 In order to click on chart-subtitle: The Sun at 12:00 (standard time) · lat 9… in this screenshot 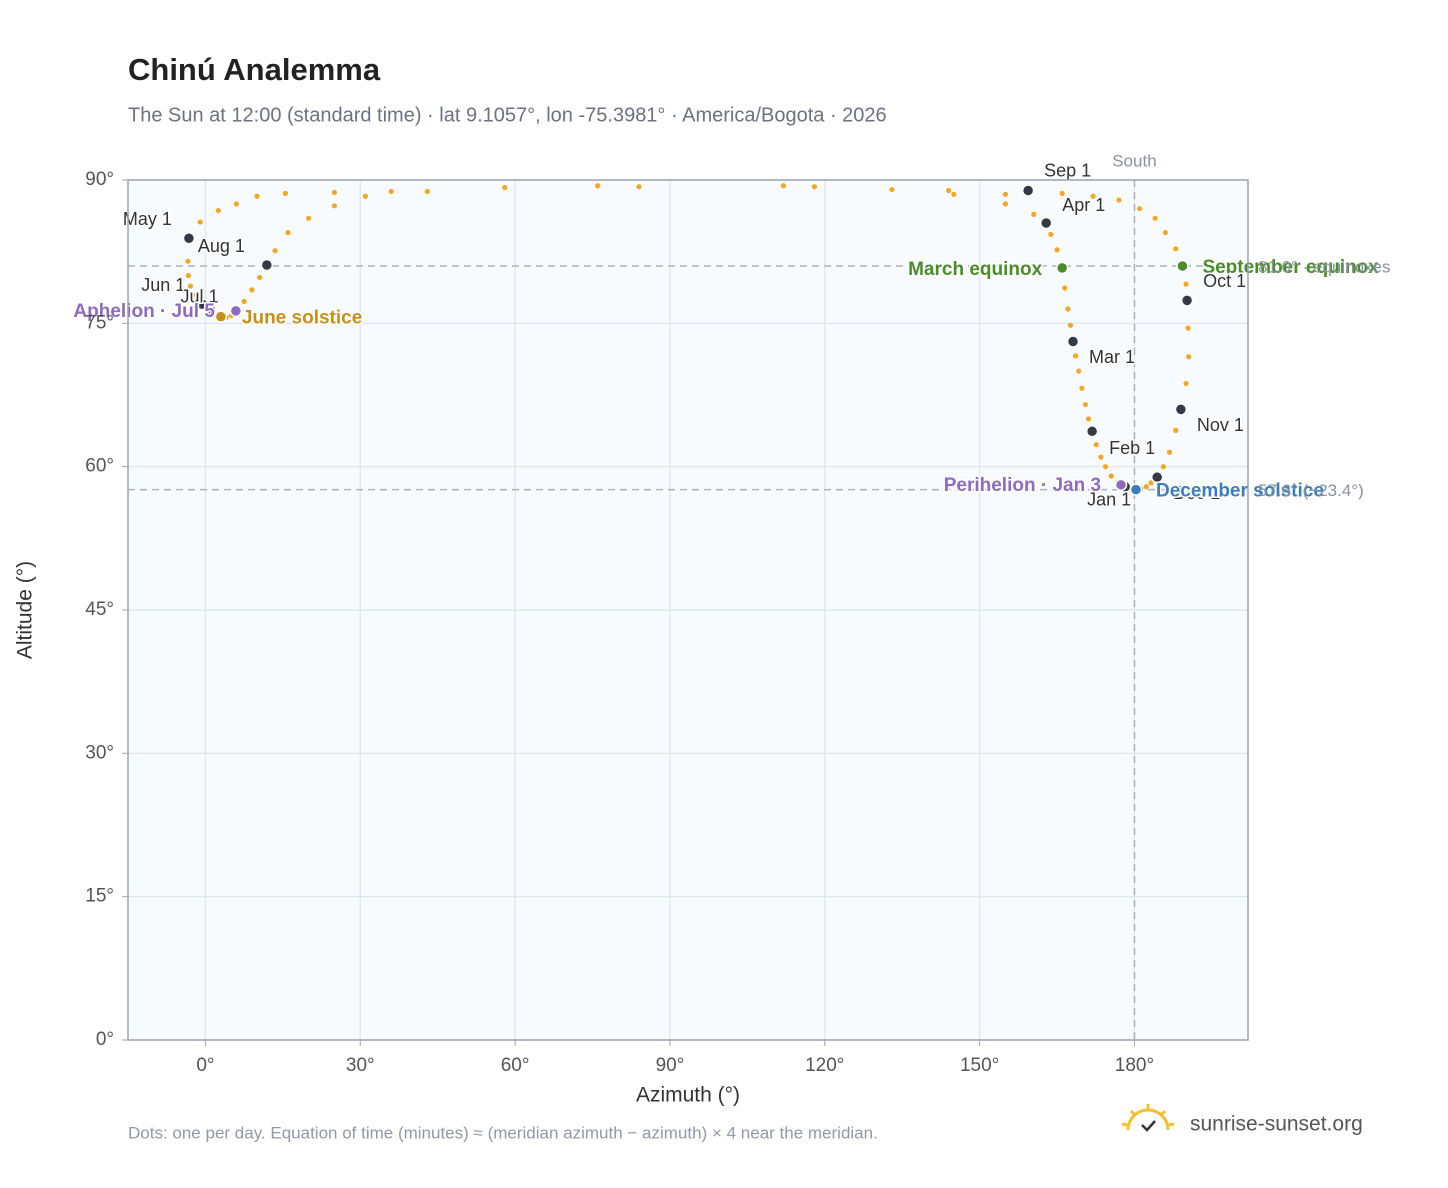, I will do `click(507, 115)`.